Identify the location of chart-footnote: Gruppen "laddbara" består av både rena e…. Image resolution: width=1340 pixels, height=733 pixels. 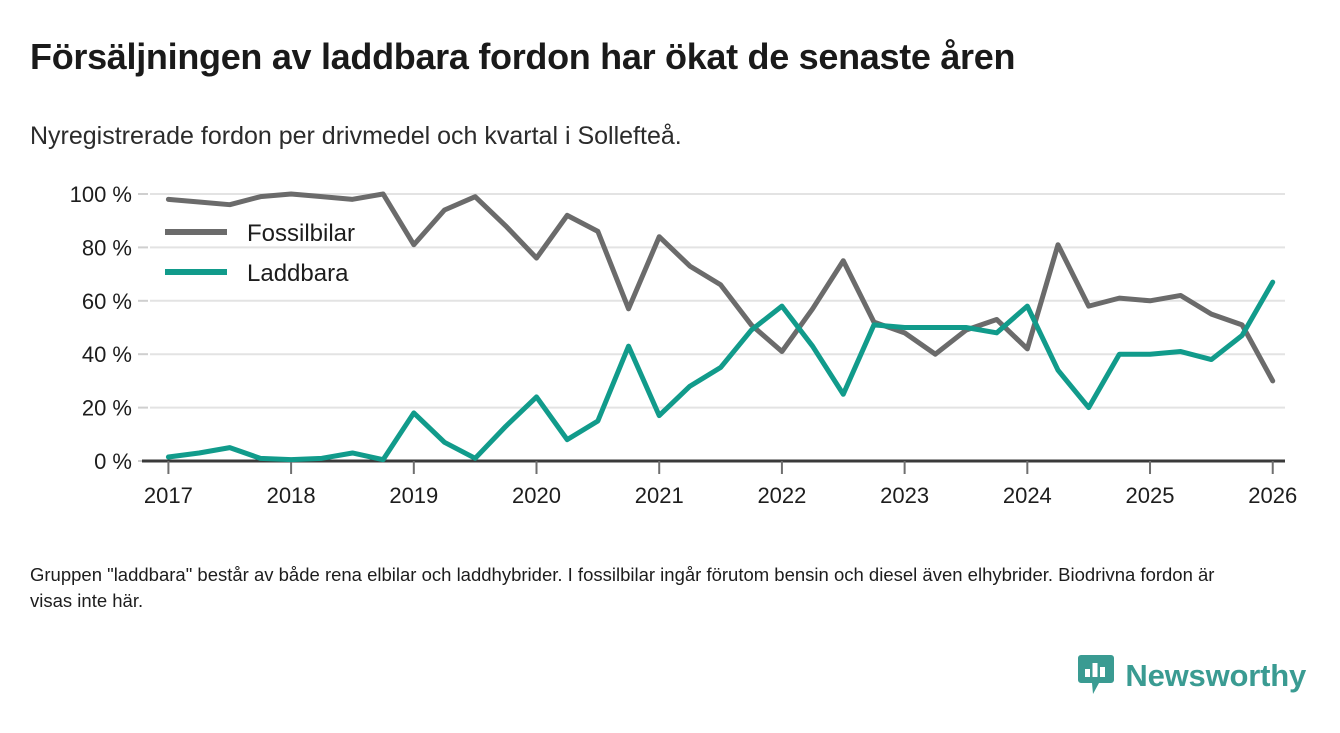
(622, 587).